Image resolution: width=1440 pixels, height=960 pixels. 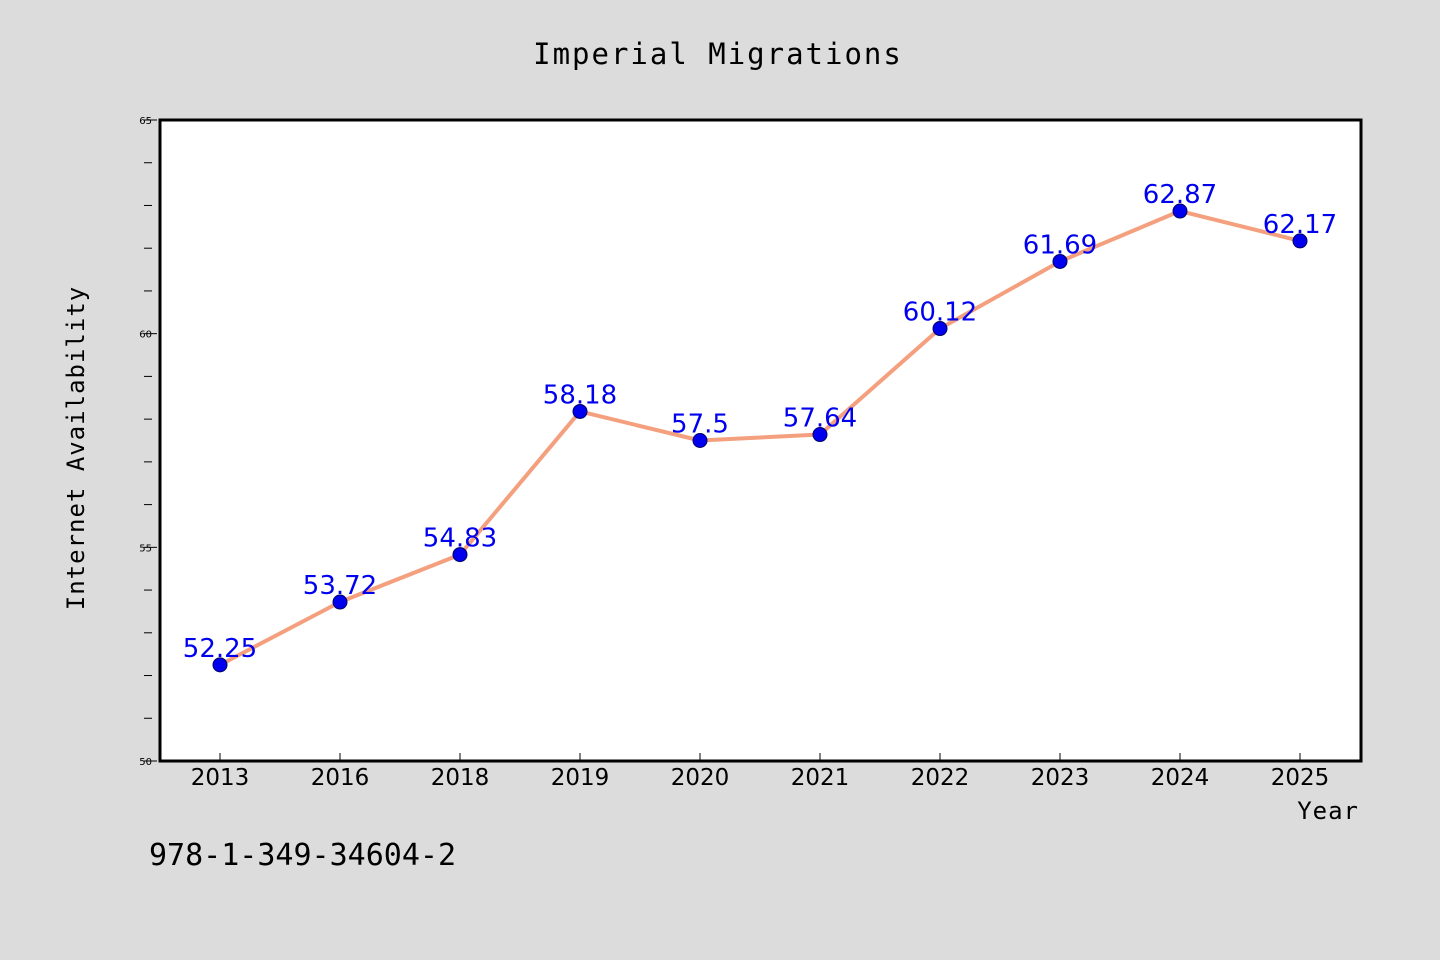 What do you see at coordinates (940, 313) in the screenshot?
I see `data-label: 60.12` at bounding box center [940, 313].